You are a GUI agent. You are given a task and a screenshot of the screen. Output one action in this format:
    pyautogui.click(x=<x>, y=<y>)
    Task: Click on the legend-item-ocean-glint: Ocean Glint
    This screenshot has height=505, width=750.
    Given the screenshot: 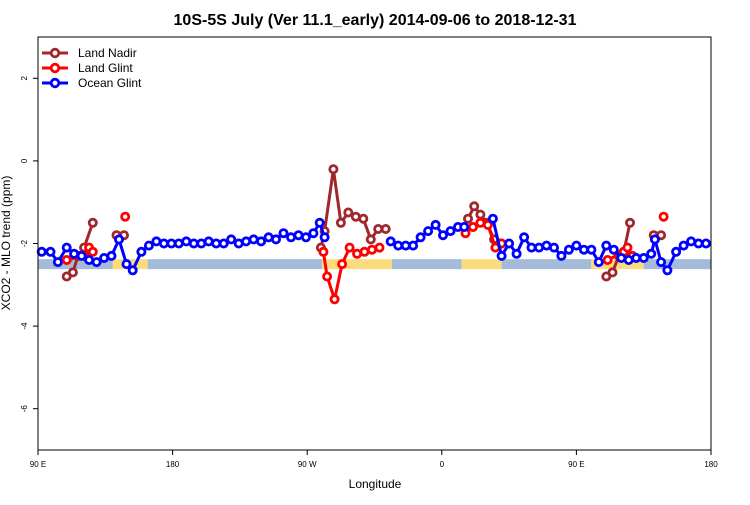 What is the action you would take?
    pyautogui.click(x=92, y=83)
    